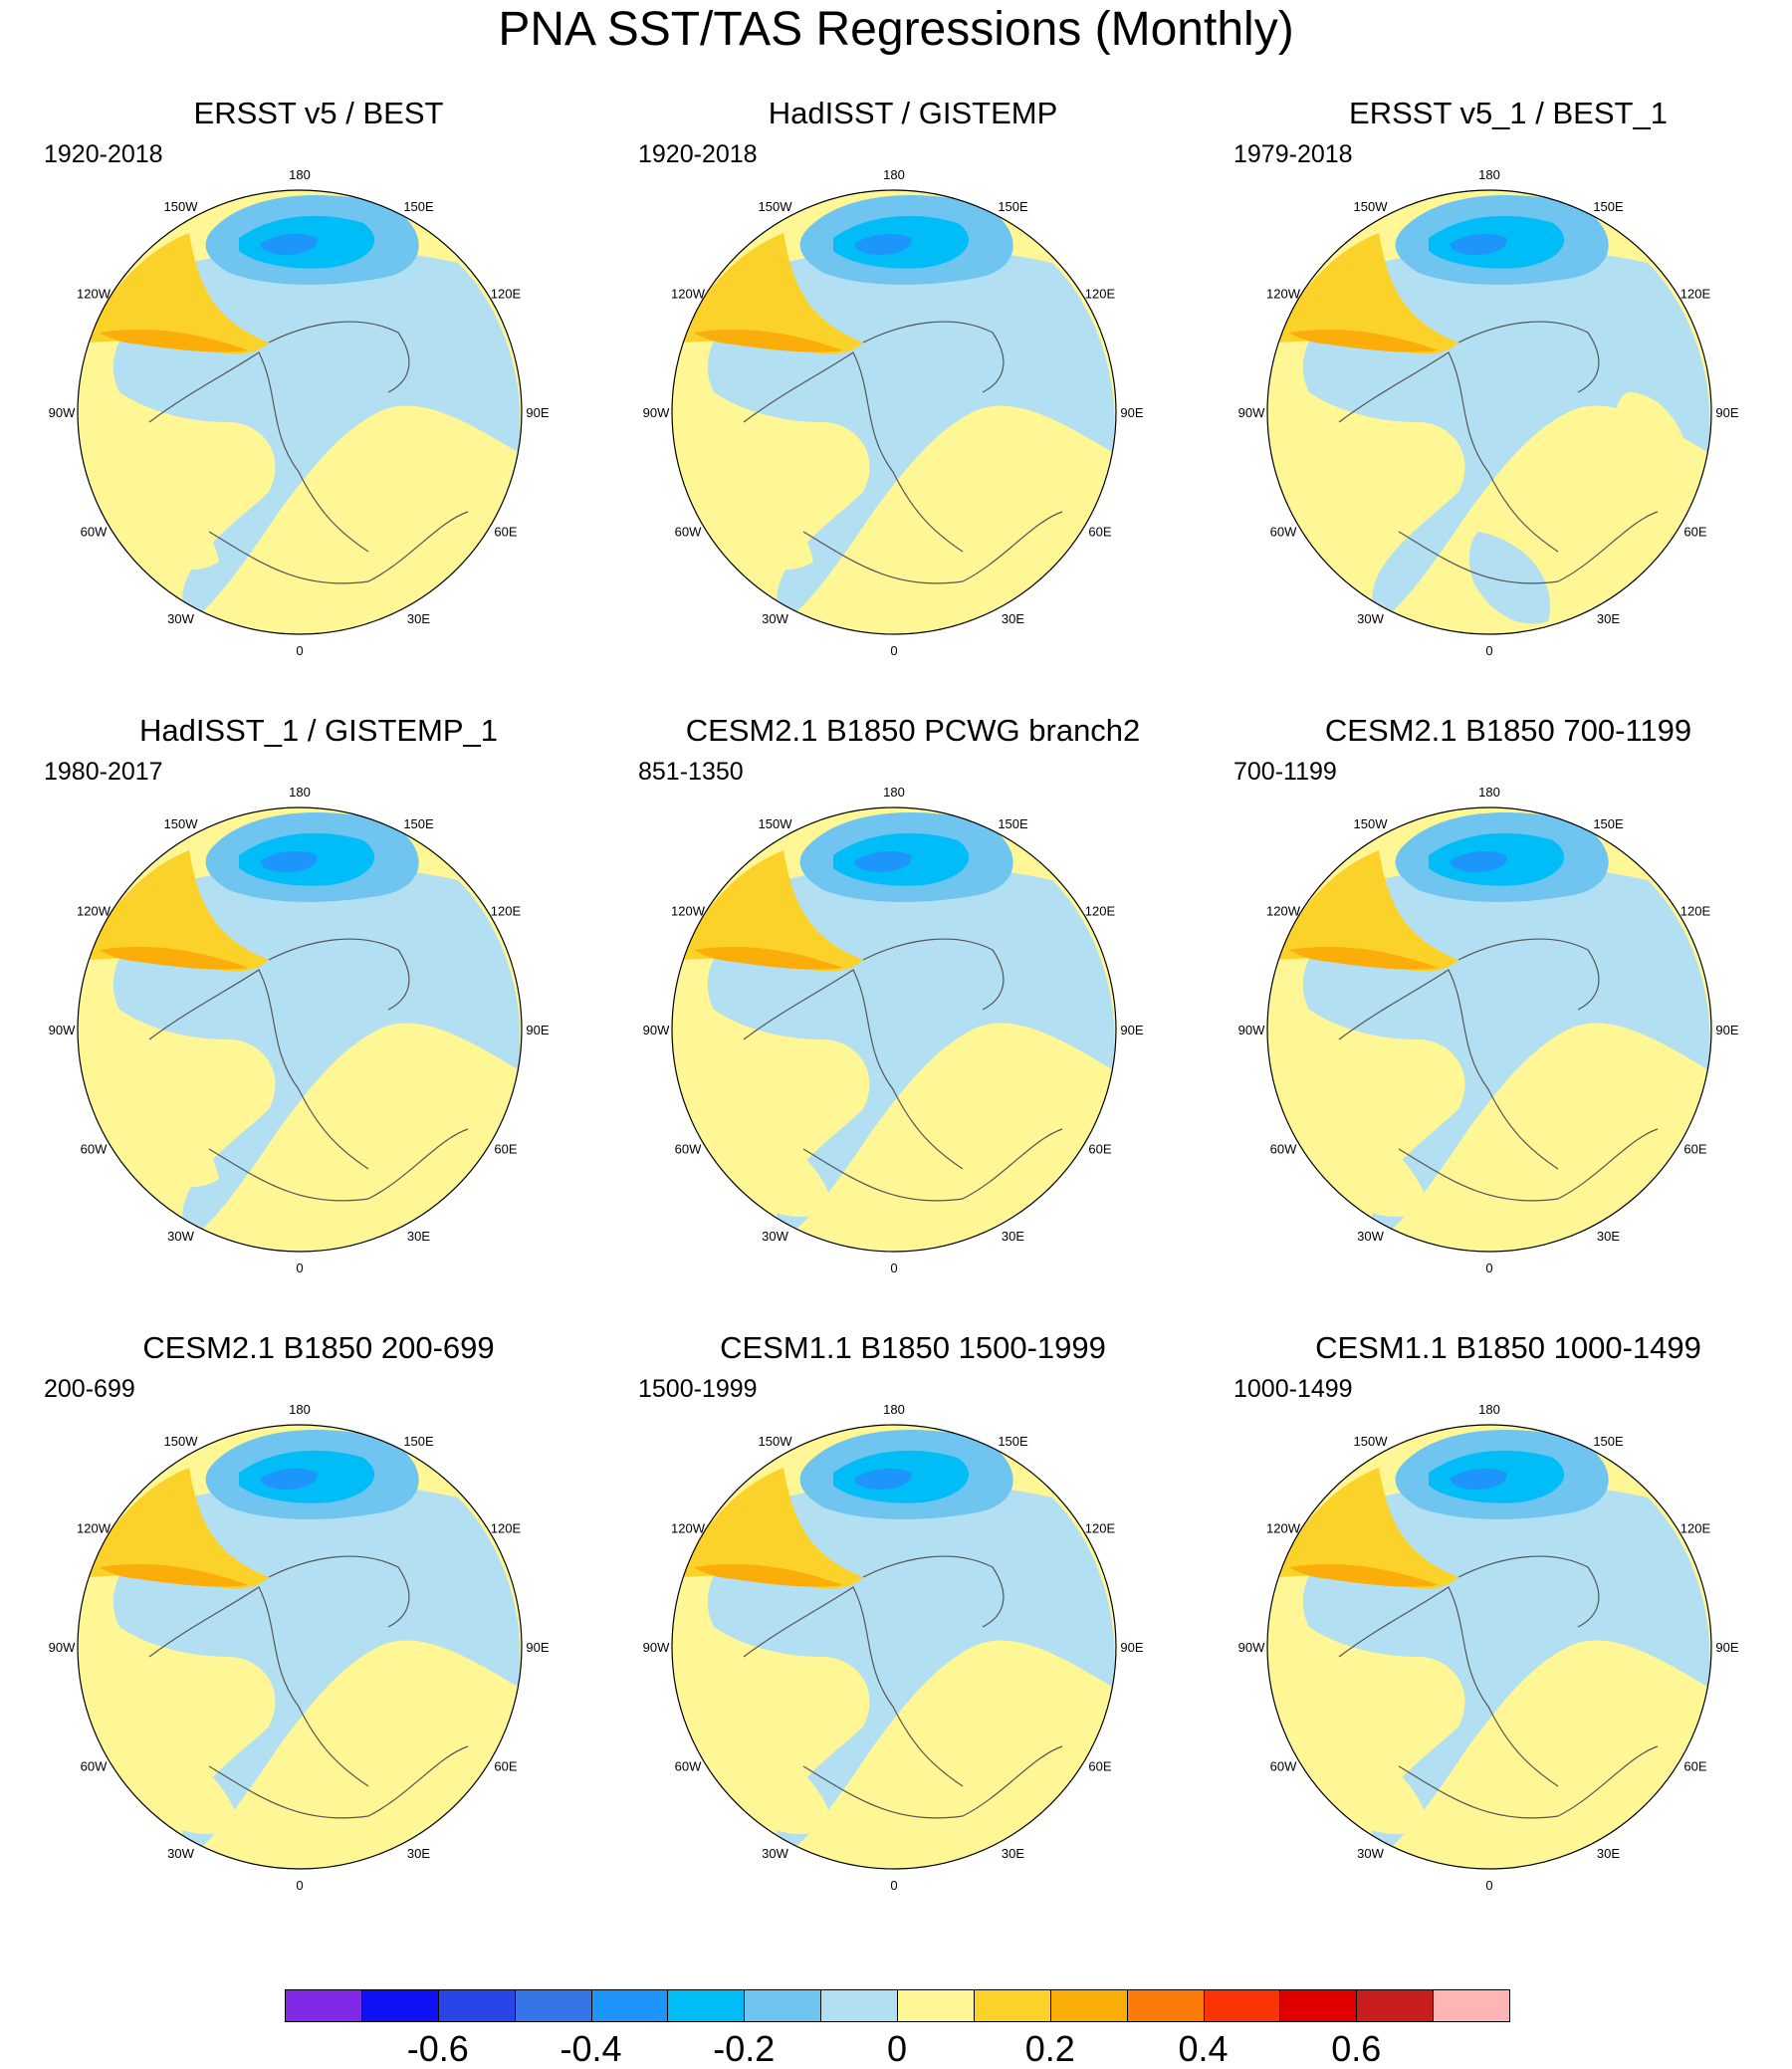 The width and height of the screenshot is (1792, 2069). What do you see at coordinates (913, 113) in the screenshot?
I see `panel-title: HadISST / GISTEMP` at bounding box center [913, 113].